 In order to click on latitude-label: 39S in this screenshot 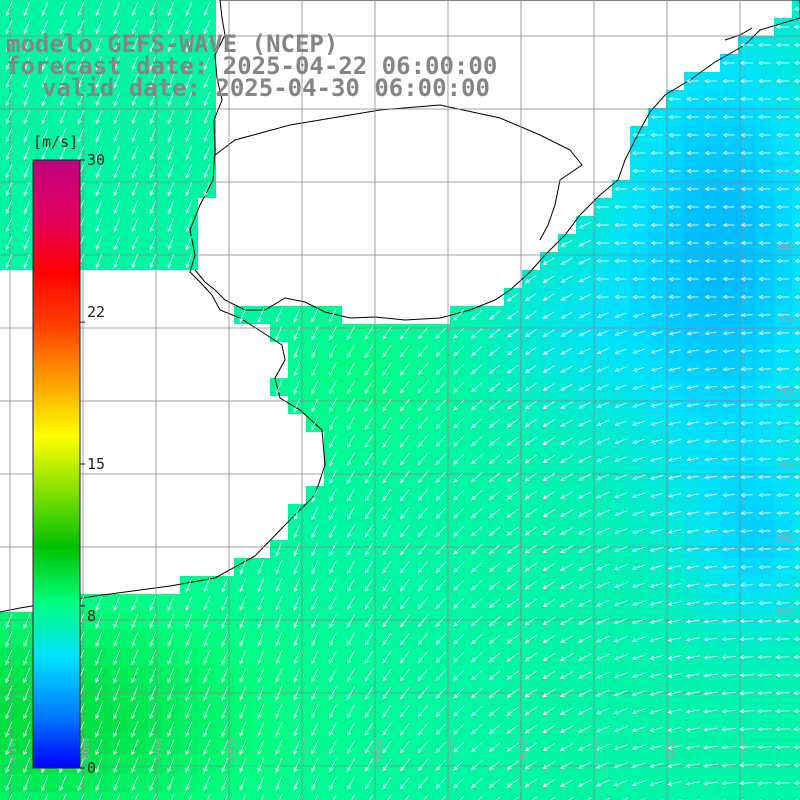, I will do `click(784, 538)`.